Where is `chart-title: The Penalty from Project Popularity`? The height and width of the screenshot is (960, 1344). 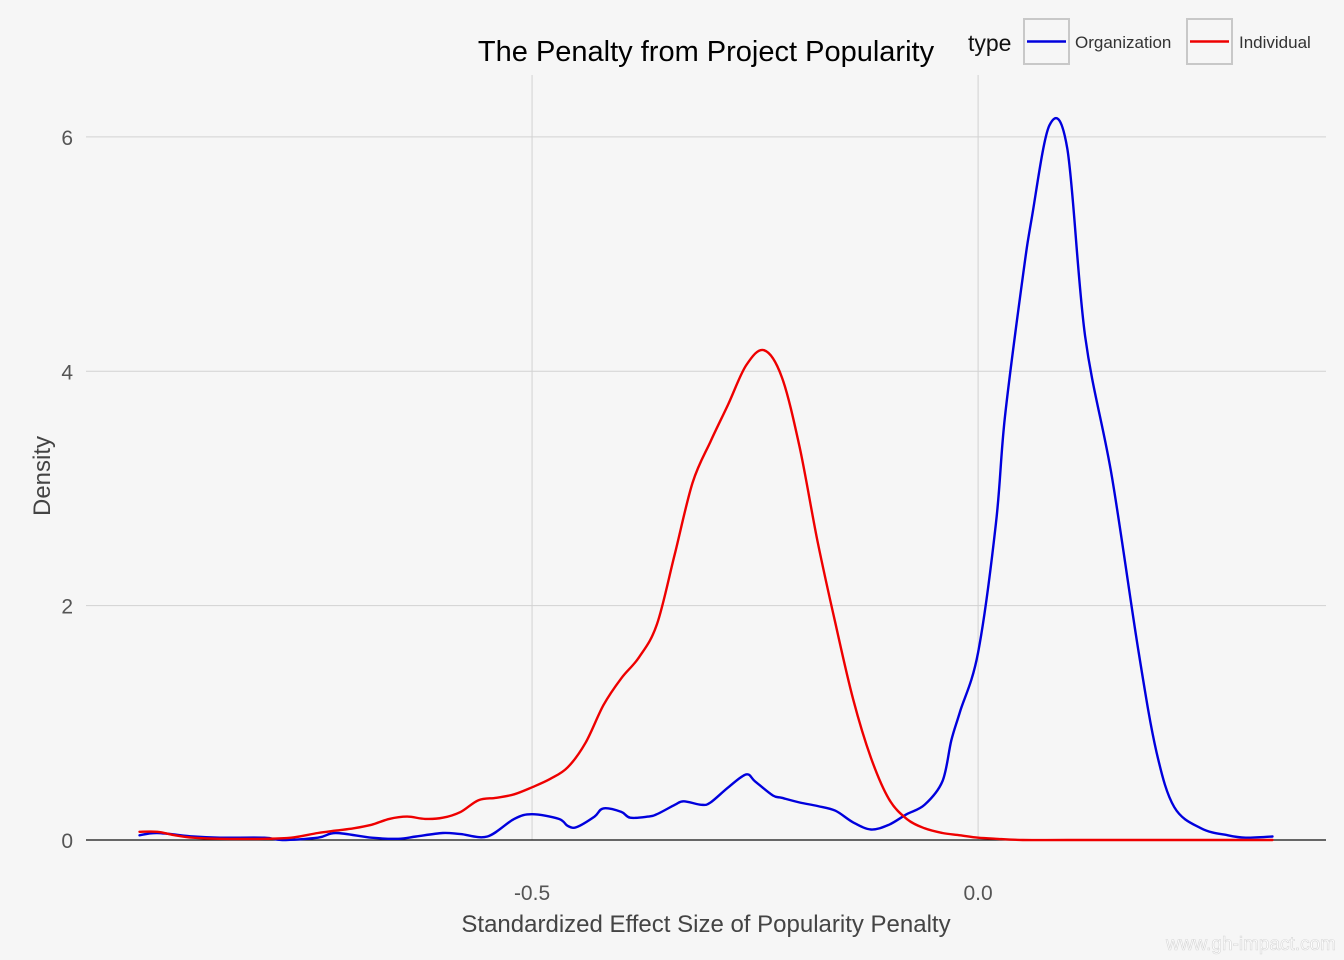
chart-title: The Penalty from Project Popularity is located at coordinates (706, 52).